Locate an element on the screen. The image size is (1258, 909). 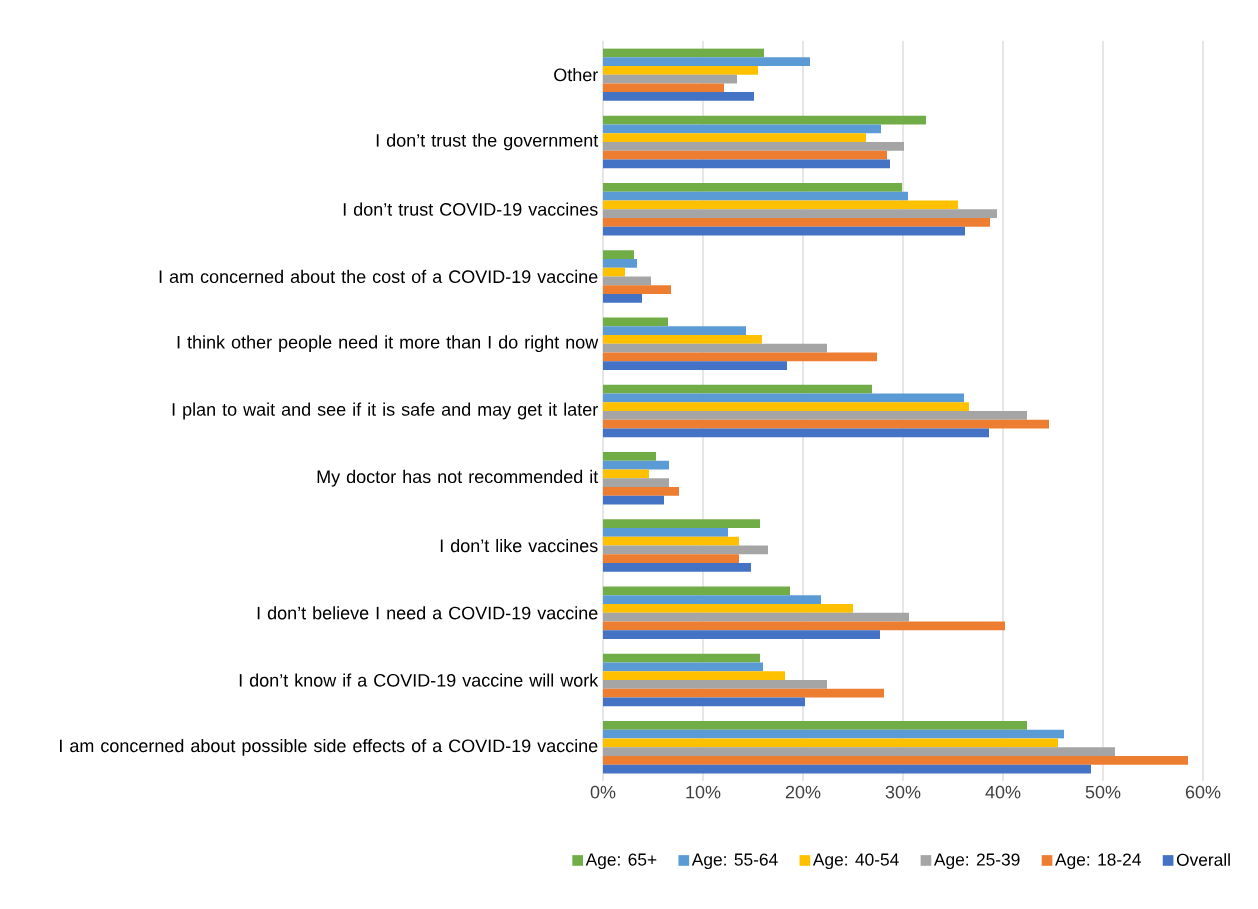
y-tick-label: Other is located at coordinates (576, 75).